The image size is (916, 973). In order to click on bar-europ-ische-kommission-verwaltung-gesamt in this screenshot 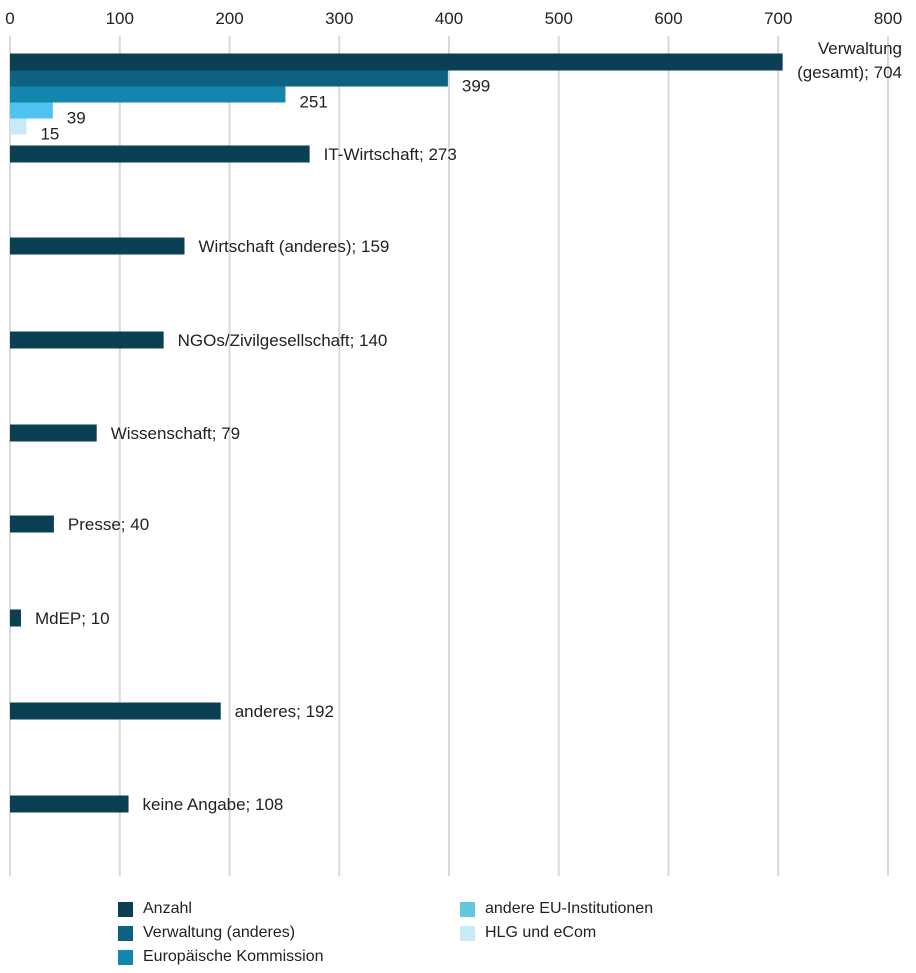, I will do `click(148, 94)`.